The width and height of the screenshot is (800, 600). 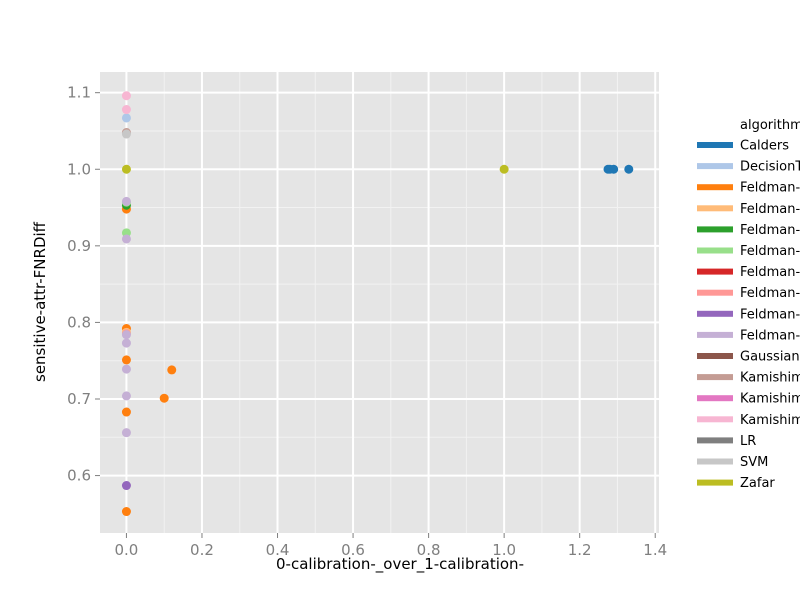 What do you see at coordinates (504, 550) in the screenshot?
I see `x-tick-label: 1.0` at bounding box center [504, 550].